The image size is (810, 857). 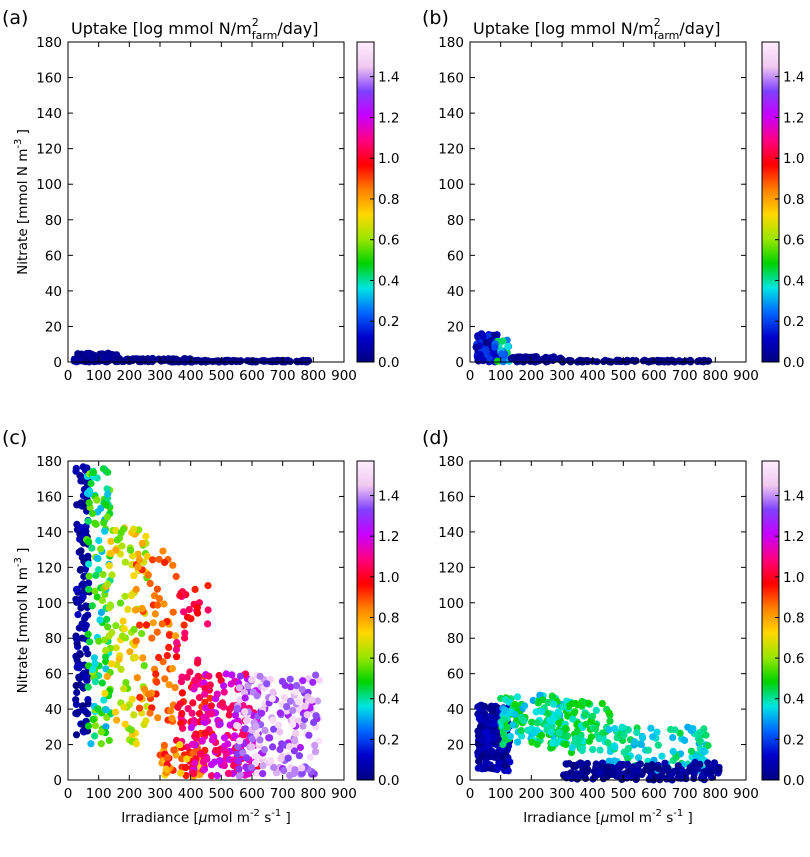 What do you see at coordinates (793, 200) in the screenshot?
I see `colorbar-tick-label: 0.8` at bounding box center [793, 200].